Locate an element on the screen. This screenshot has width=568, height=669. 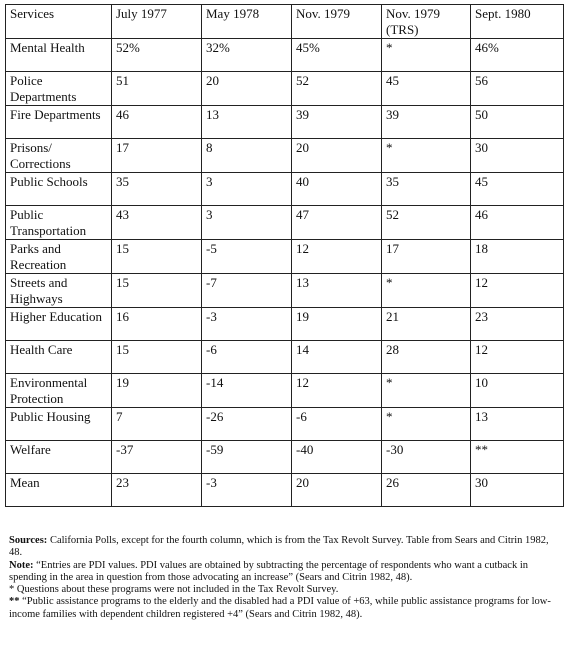
header-cell: Nov. 1979 (TRS) is located at coordinates (426, 21).